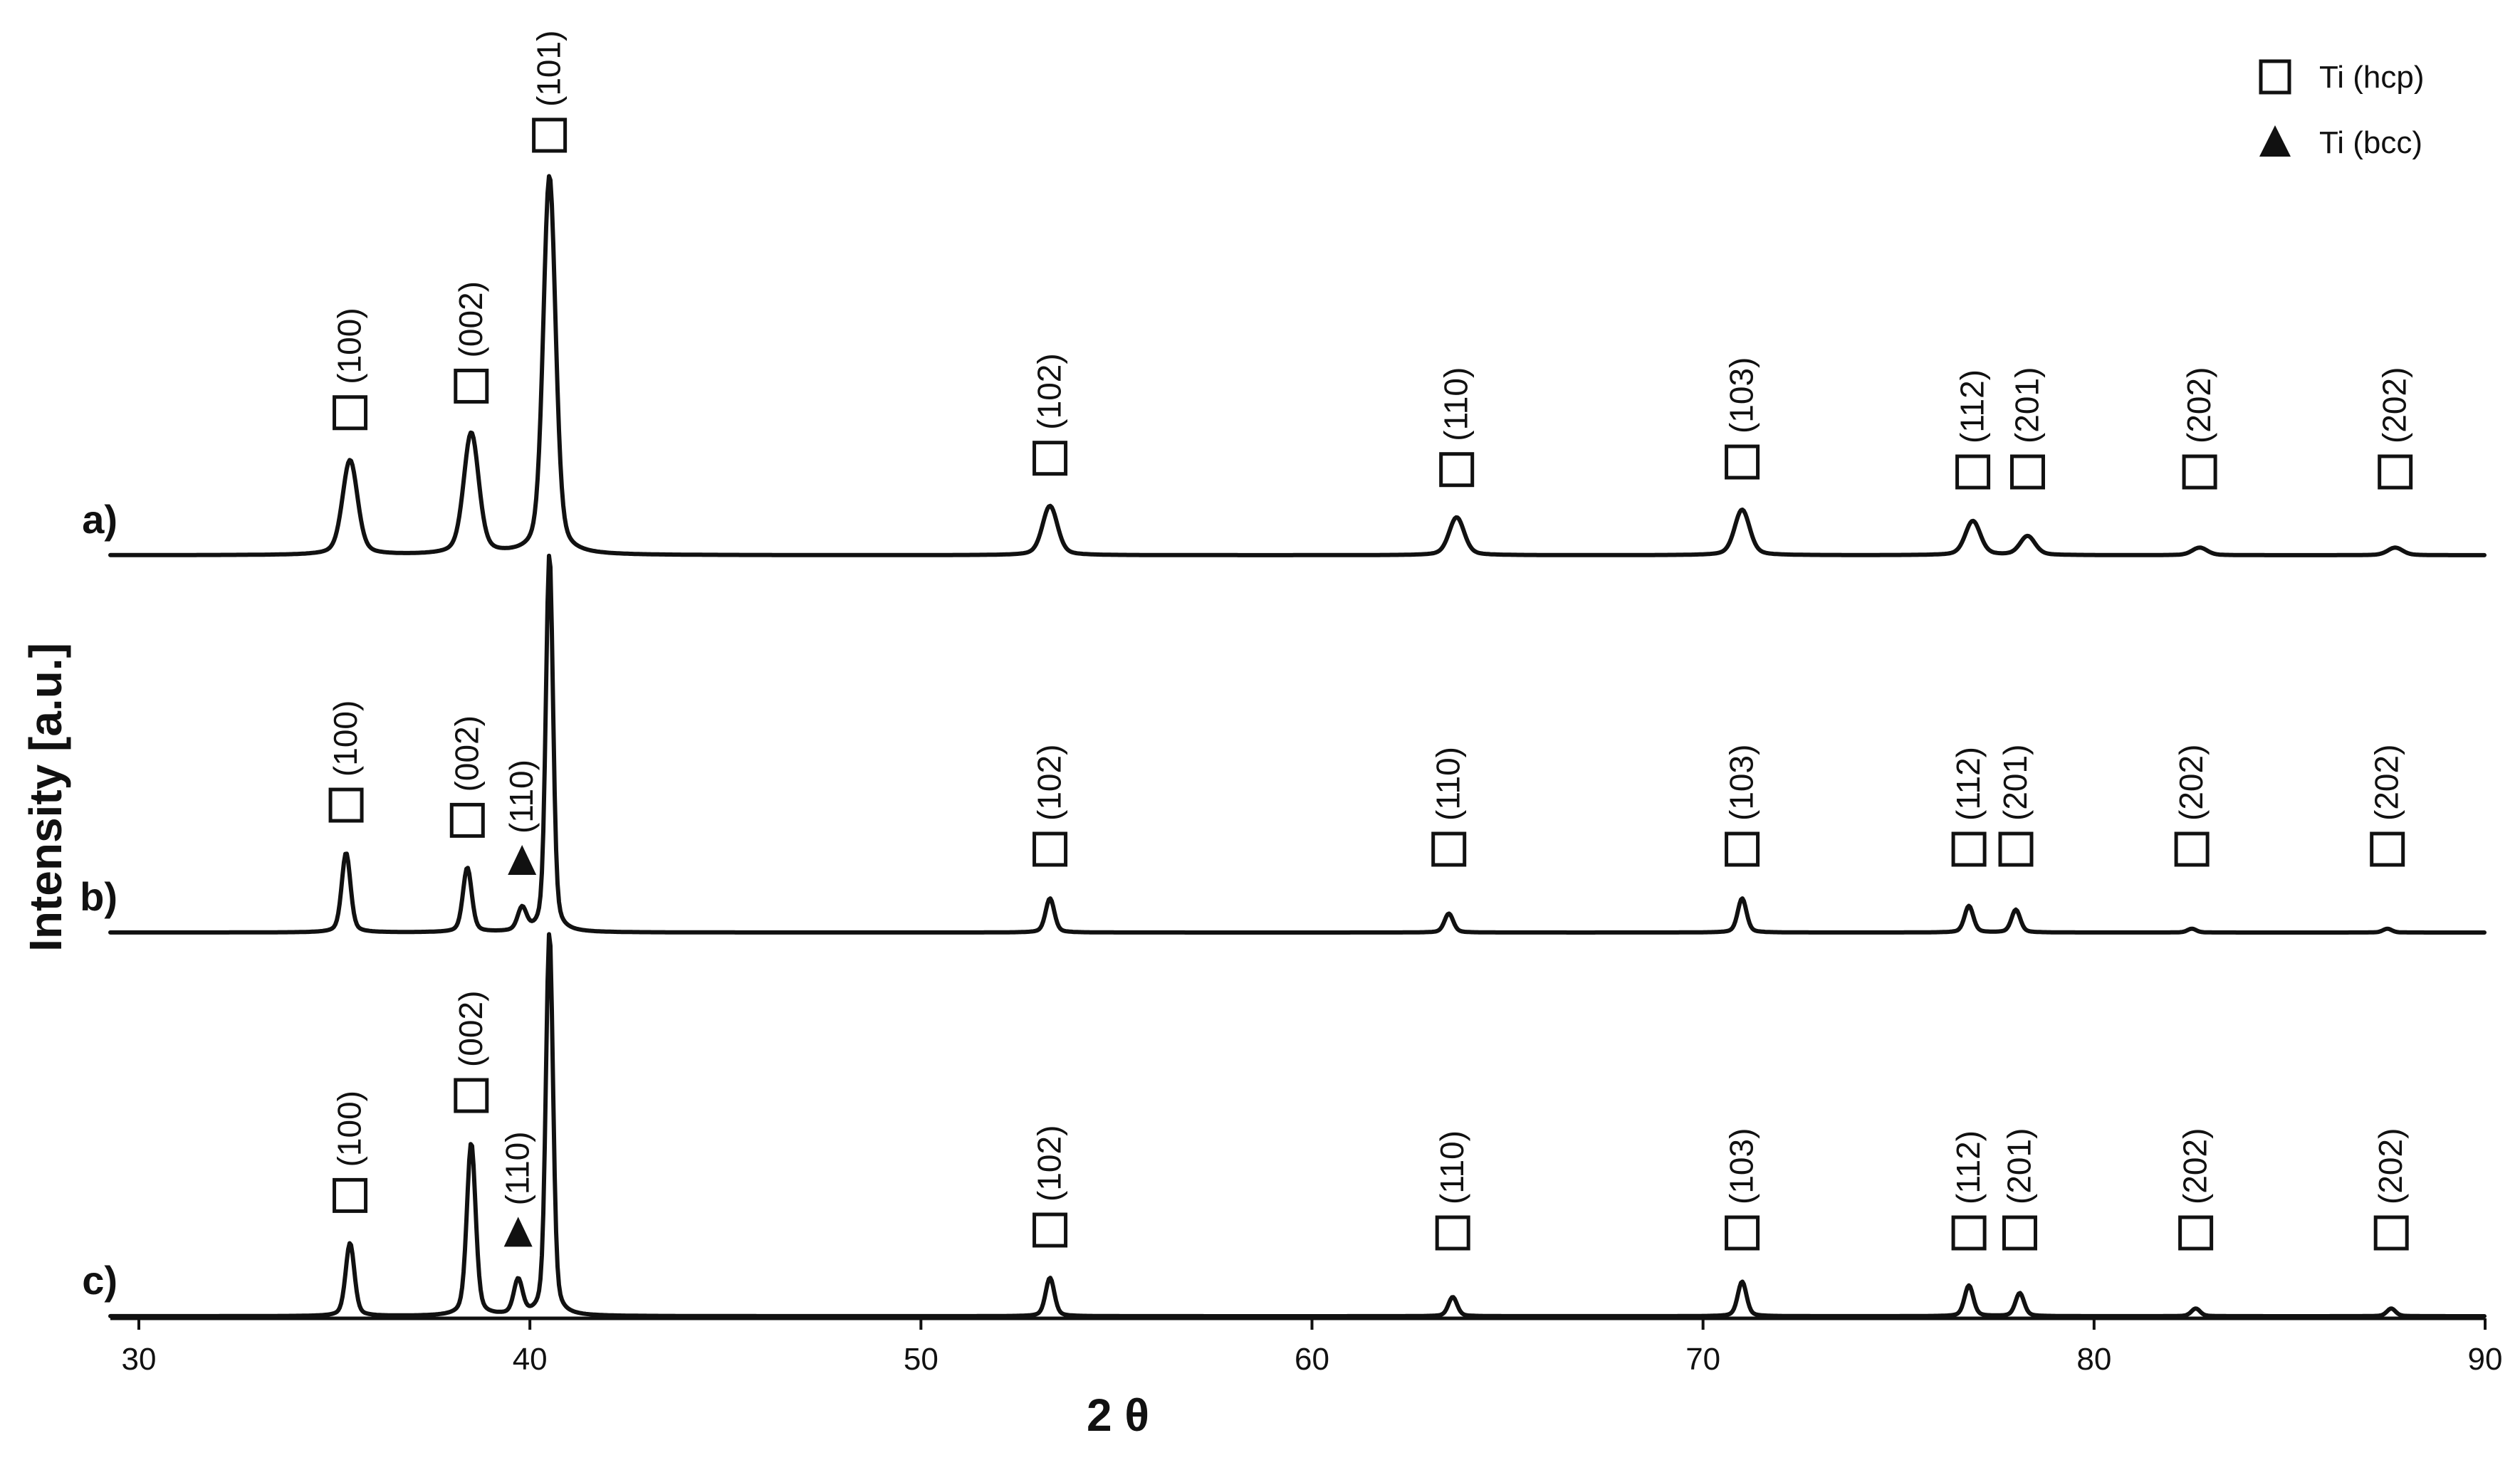  Describe the element at coordinates (1118, 1416) in the screenshot. I see `x-axis-title: 2 θ` at that location.